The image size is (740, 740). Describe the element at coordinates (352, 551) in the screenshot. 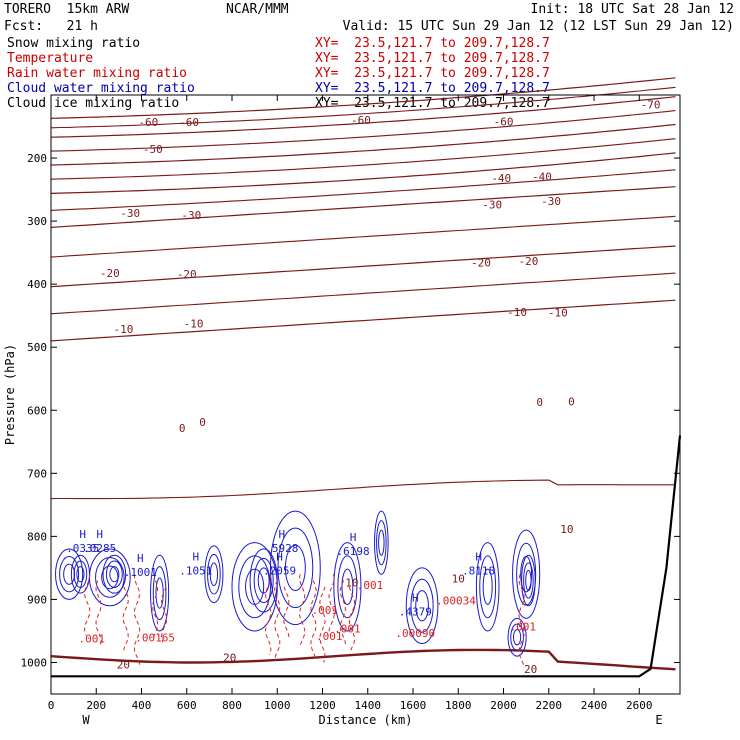

I see `cloud-max-label: .6198` at that location.